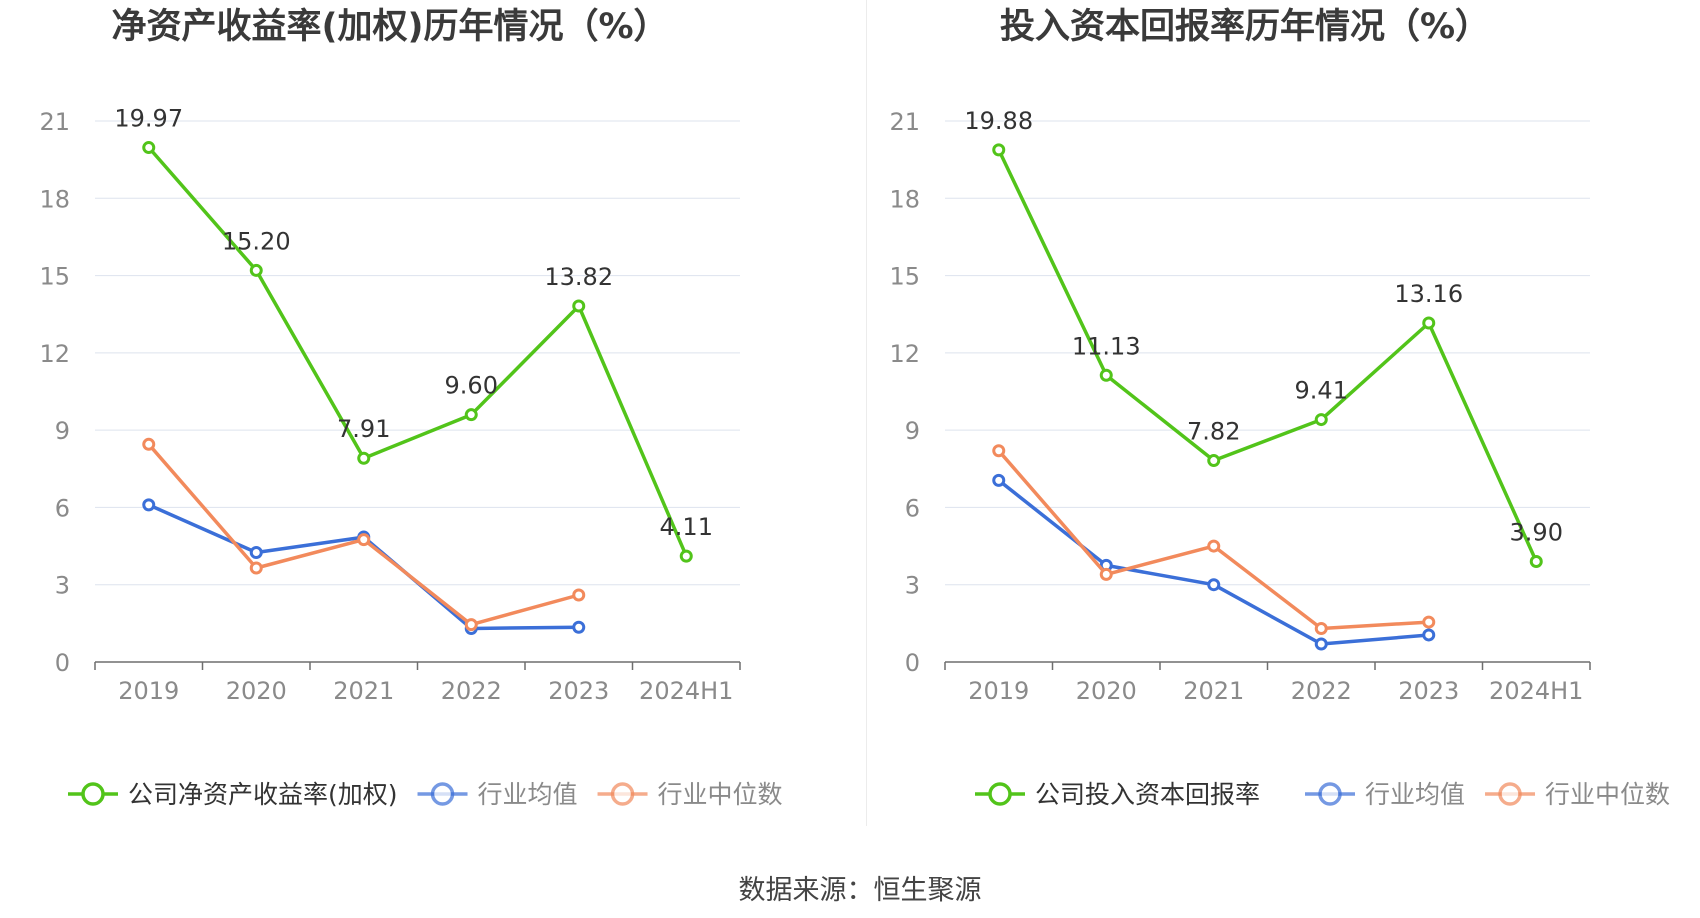 This screenshot has height=918, width=1700. Describe the element at coordinates (148, 119) in the screenshot. I see `data-label: 19.97` at that location.